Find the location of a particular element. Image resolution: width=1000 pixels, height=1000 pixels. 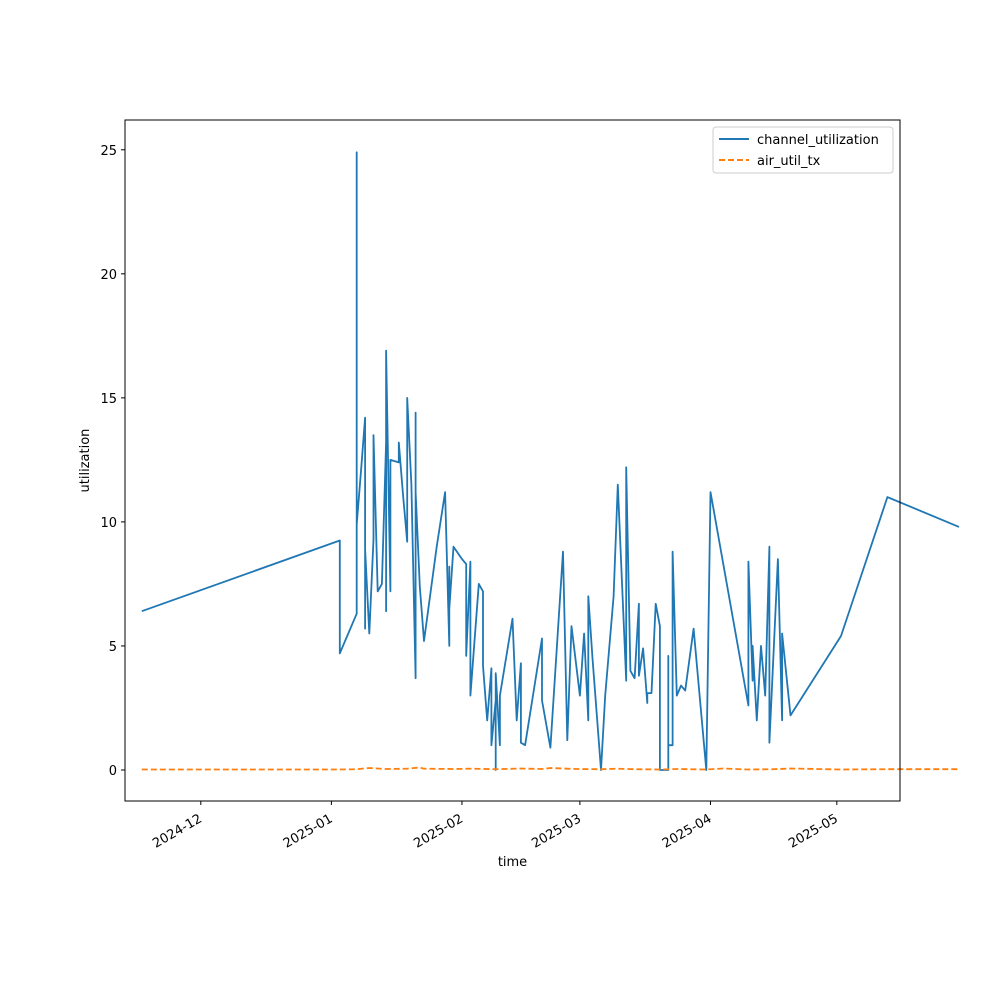

series-line-air-util-tx is located at coordinates (550, 768).